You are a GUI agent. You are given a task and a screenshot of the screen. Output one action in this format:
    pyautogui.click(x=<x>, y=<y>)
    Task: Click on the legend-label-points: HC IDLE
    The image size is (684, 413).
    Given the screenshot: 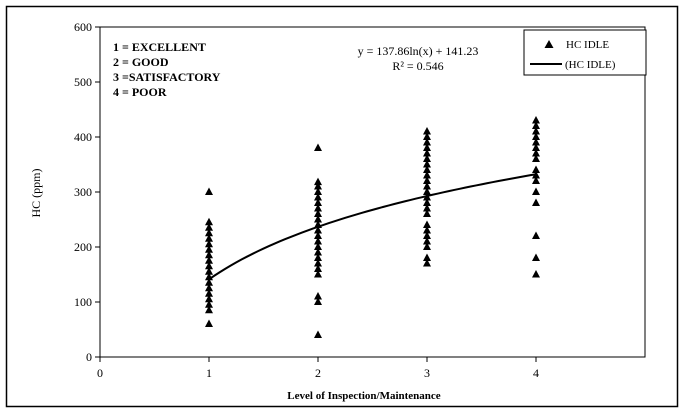 What is the action you would take?
    pyautogui.click(x=587, y=45)
    